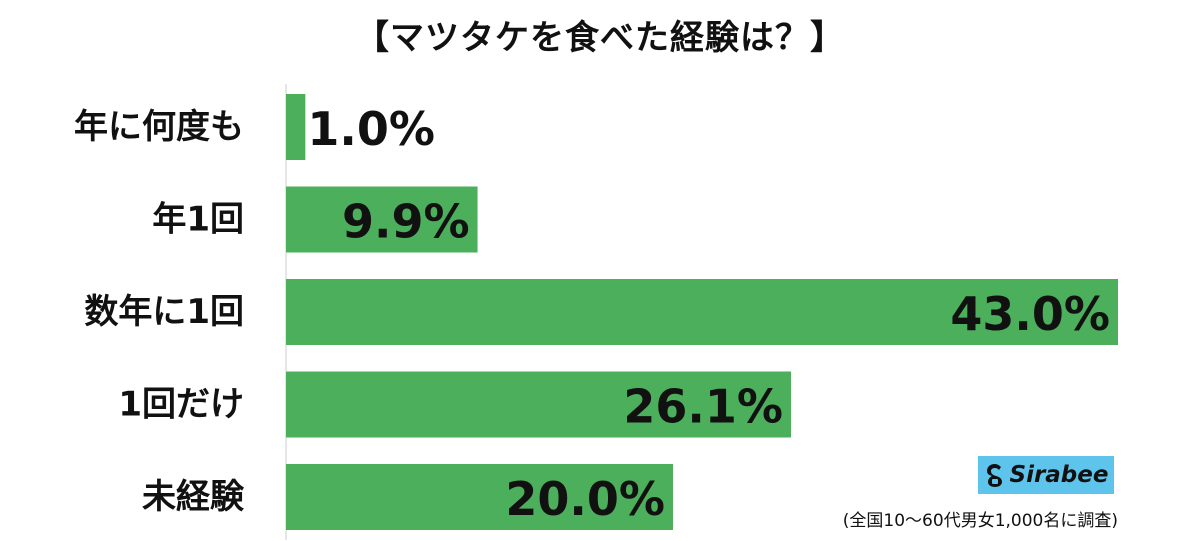  I want to click on value-label: 26.1%, so click(703, 407).